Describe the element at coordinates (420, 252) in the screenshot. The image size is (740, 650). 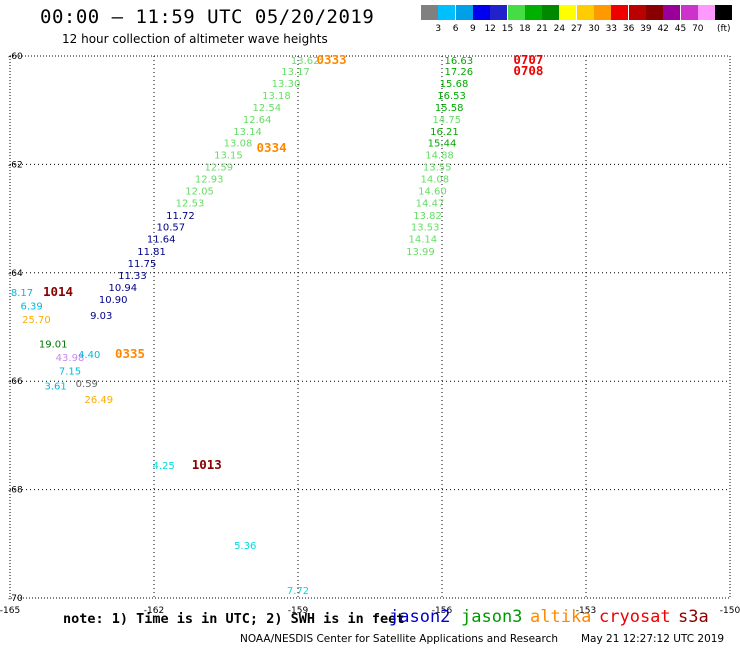
I see `wave-height-label: 13.99` at that location.